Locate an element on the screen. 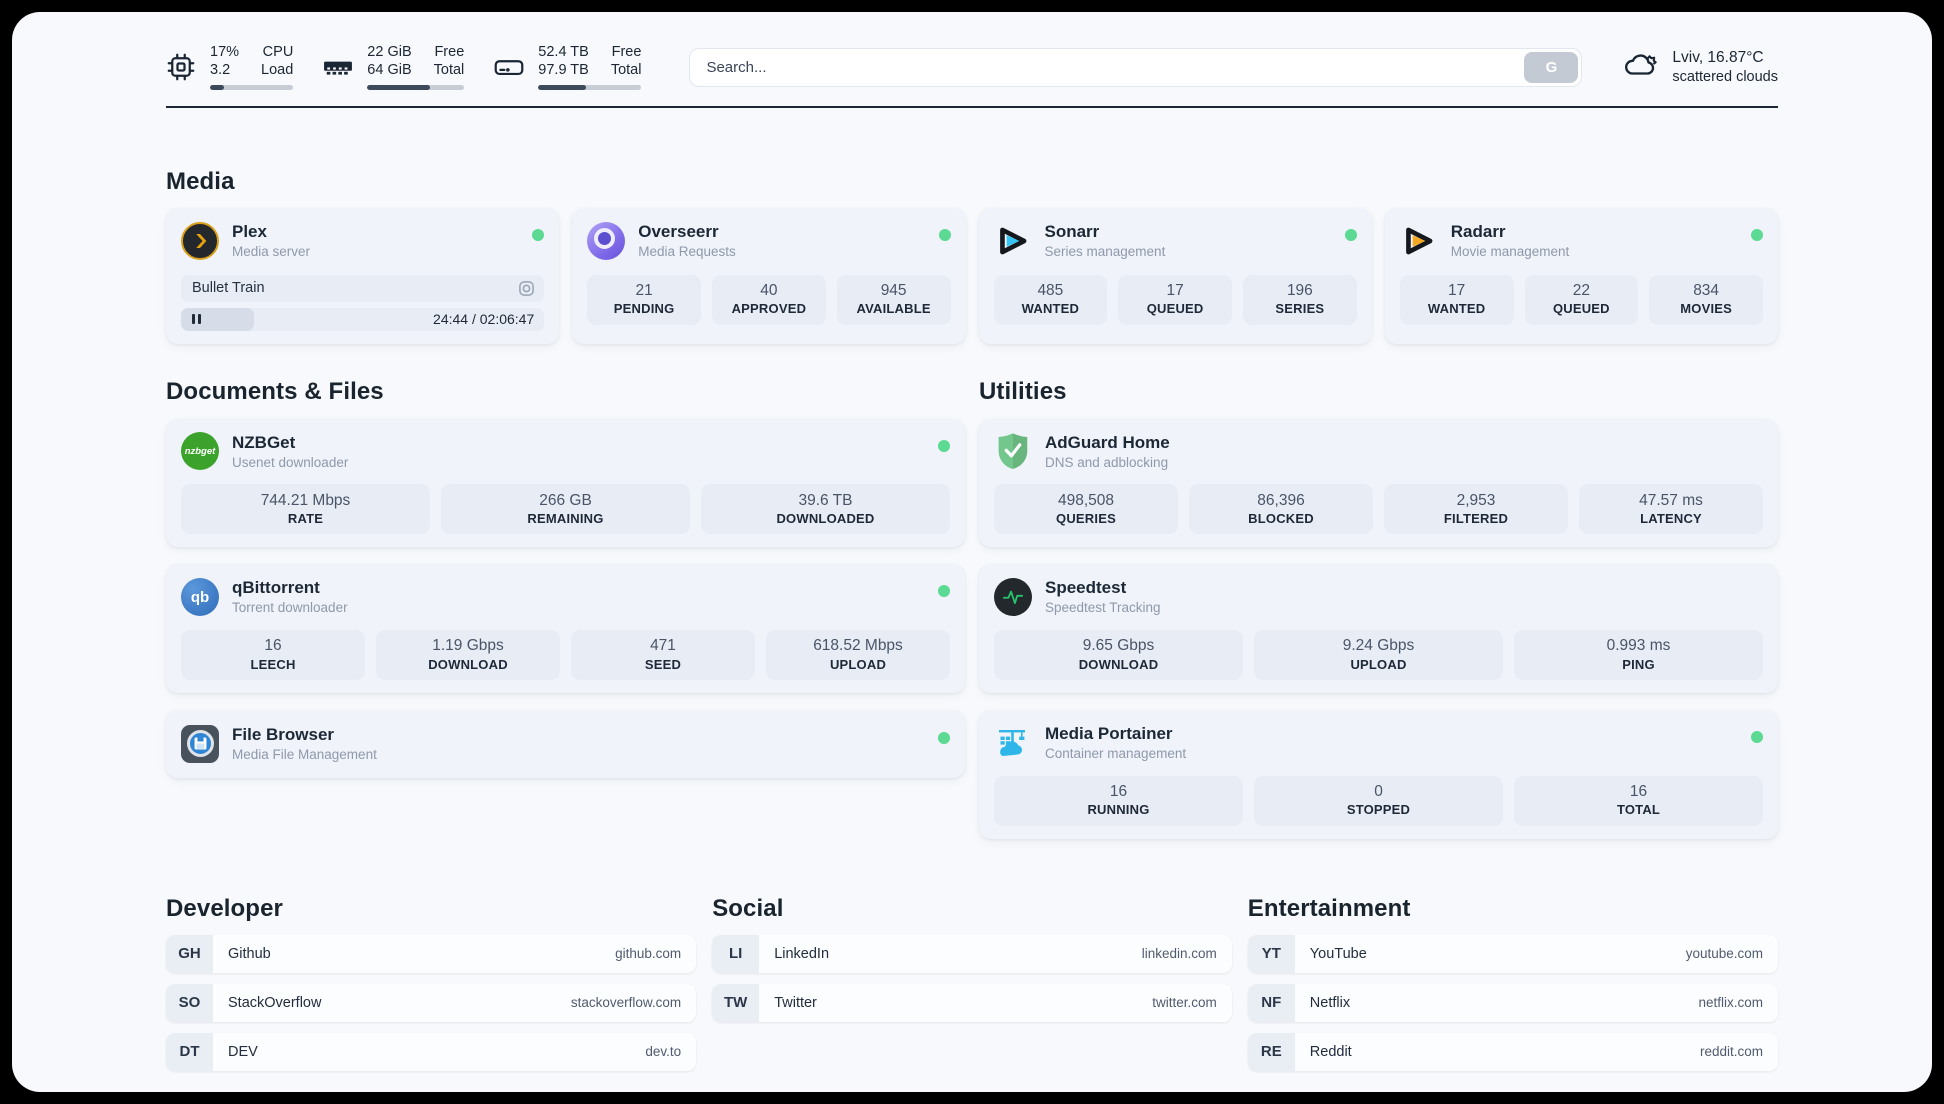 The image size is (1944, 1104). radarr-icon is located at coordinates (1419, 241).